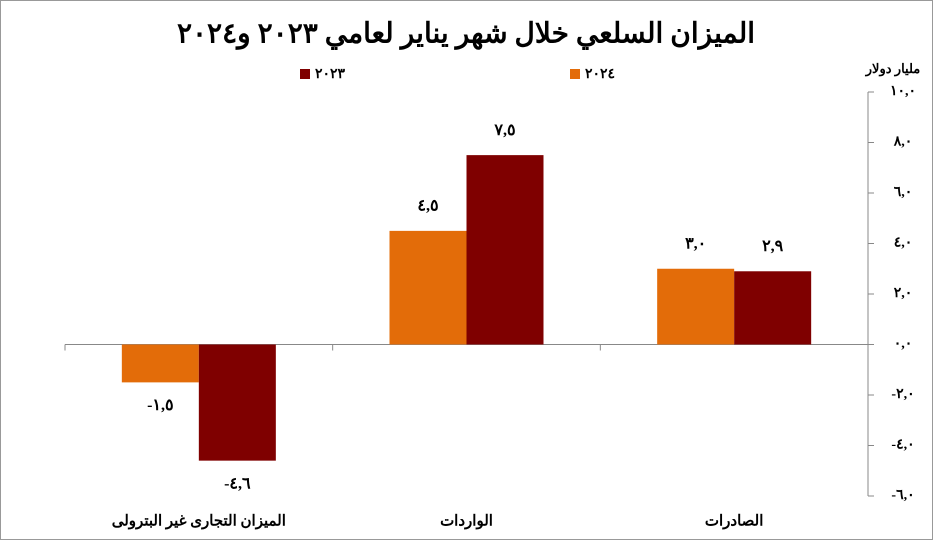 This screenshot has width=933, height=540. I want to click on value-label: ٧,٥, so click(504, 130).